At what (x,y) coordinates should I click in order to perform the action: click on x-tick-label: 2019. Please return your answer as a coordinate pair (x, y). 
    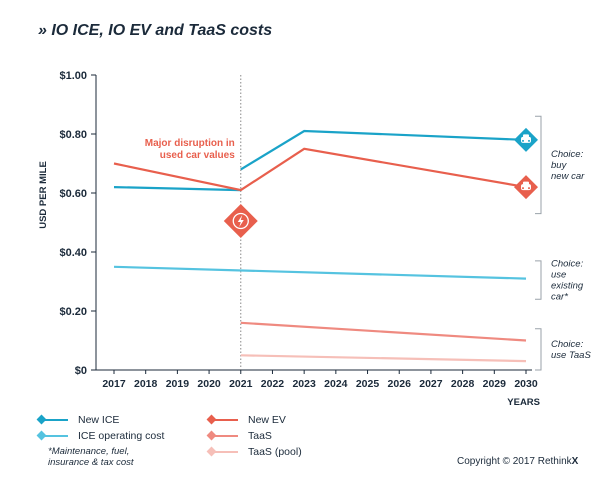
    Looking at the image, I should click on (178, 384).